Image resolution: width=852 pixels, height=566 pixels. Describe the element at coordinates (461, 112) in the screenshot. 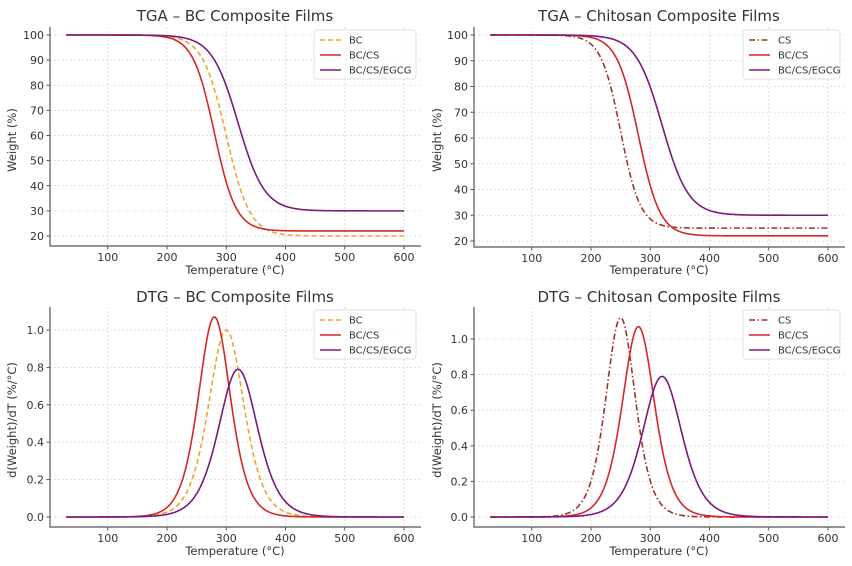

I see `y-tick-label: 70` at that location.